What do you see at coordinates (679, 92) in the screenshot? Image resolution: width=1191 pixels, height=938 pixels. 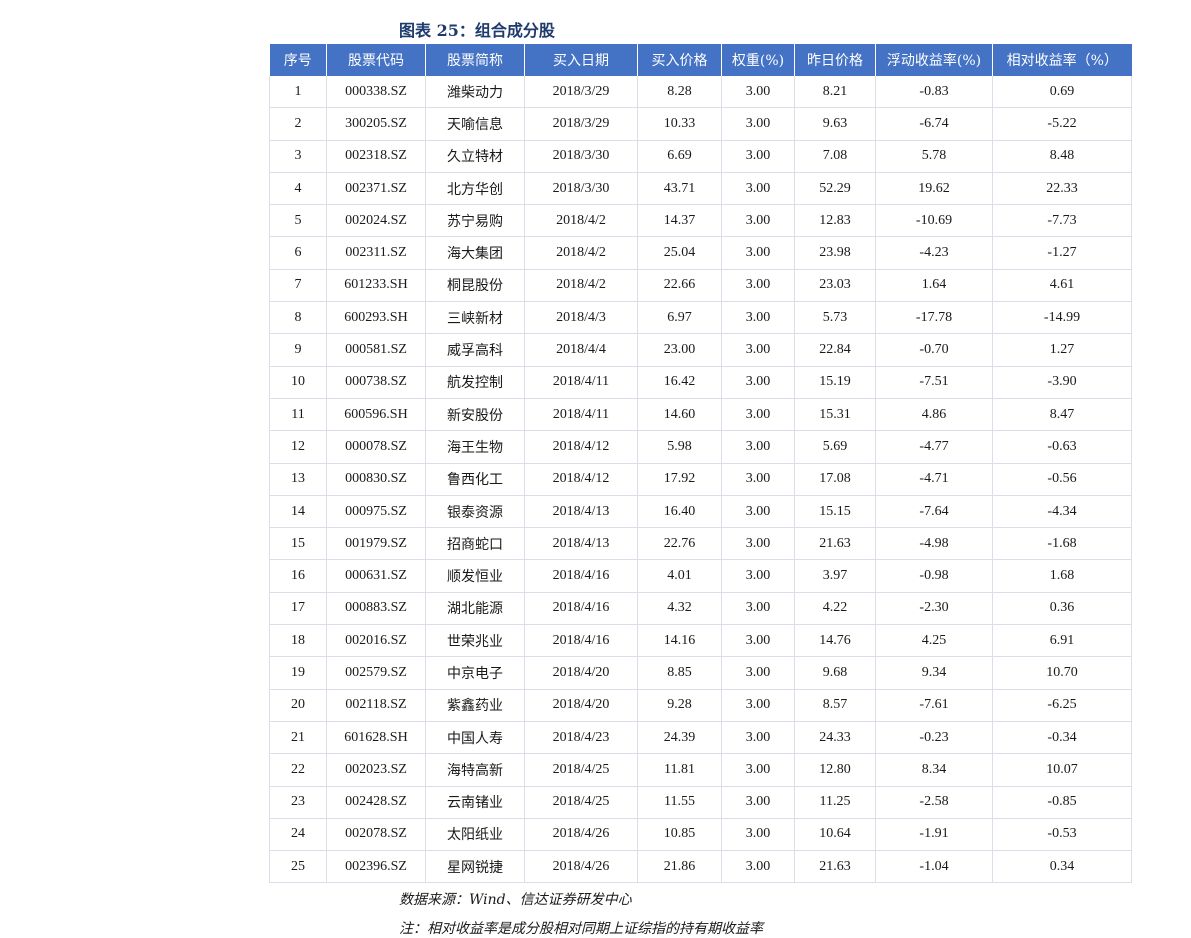 I see `cell-buy-price: 8.28` at bounding box center [679, 92].